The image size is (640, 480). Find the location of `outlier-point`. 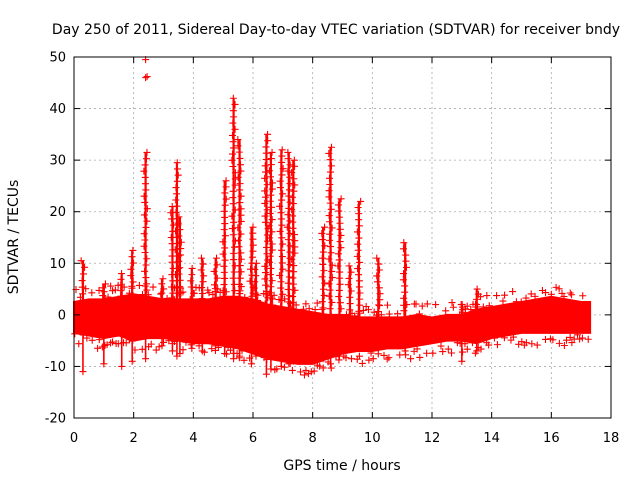

outlier-point is located at coordinates (147, 77).